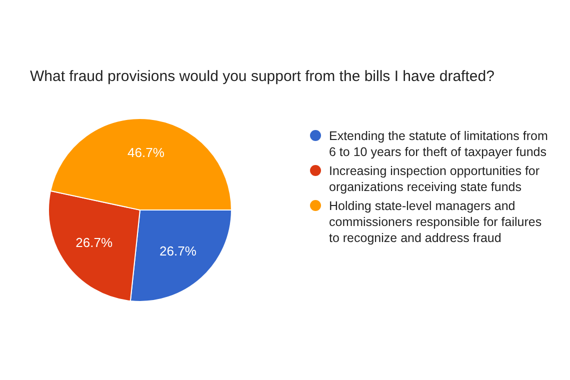 The image size is (570, 380). What do you see at coordinates (146, 152) in the screenshot?
I see `data-label: 46.7%` at bounding box center [146, 152].